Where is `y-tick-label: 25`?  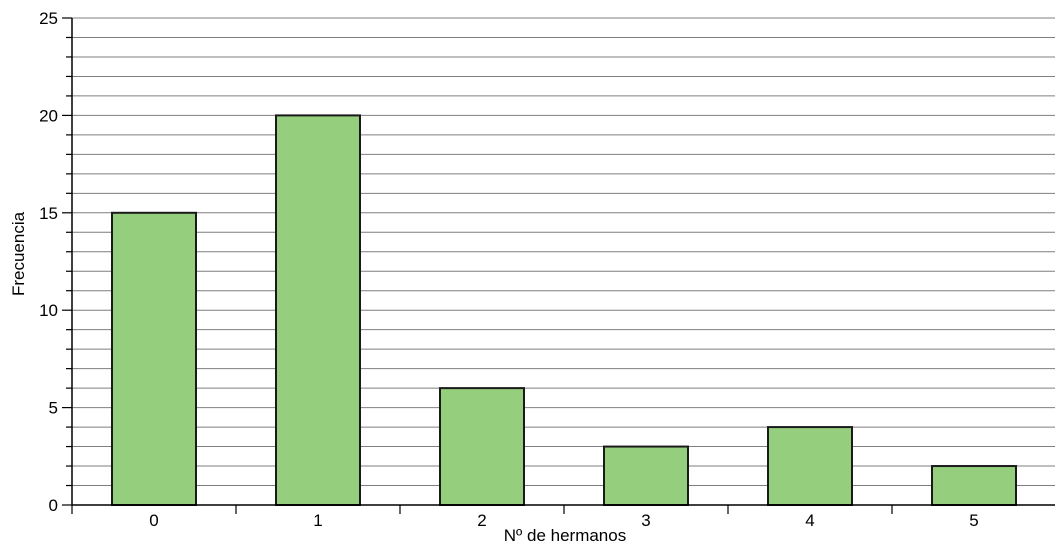
y-tick-label: 25 is located at coordinates (48, 18).